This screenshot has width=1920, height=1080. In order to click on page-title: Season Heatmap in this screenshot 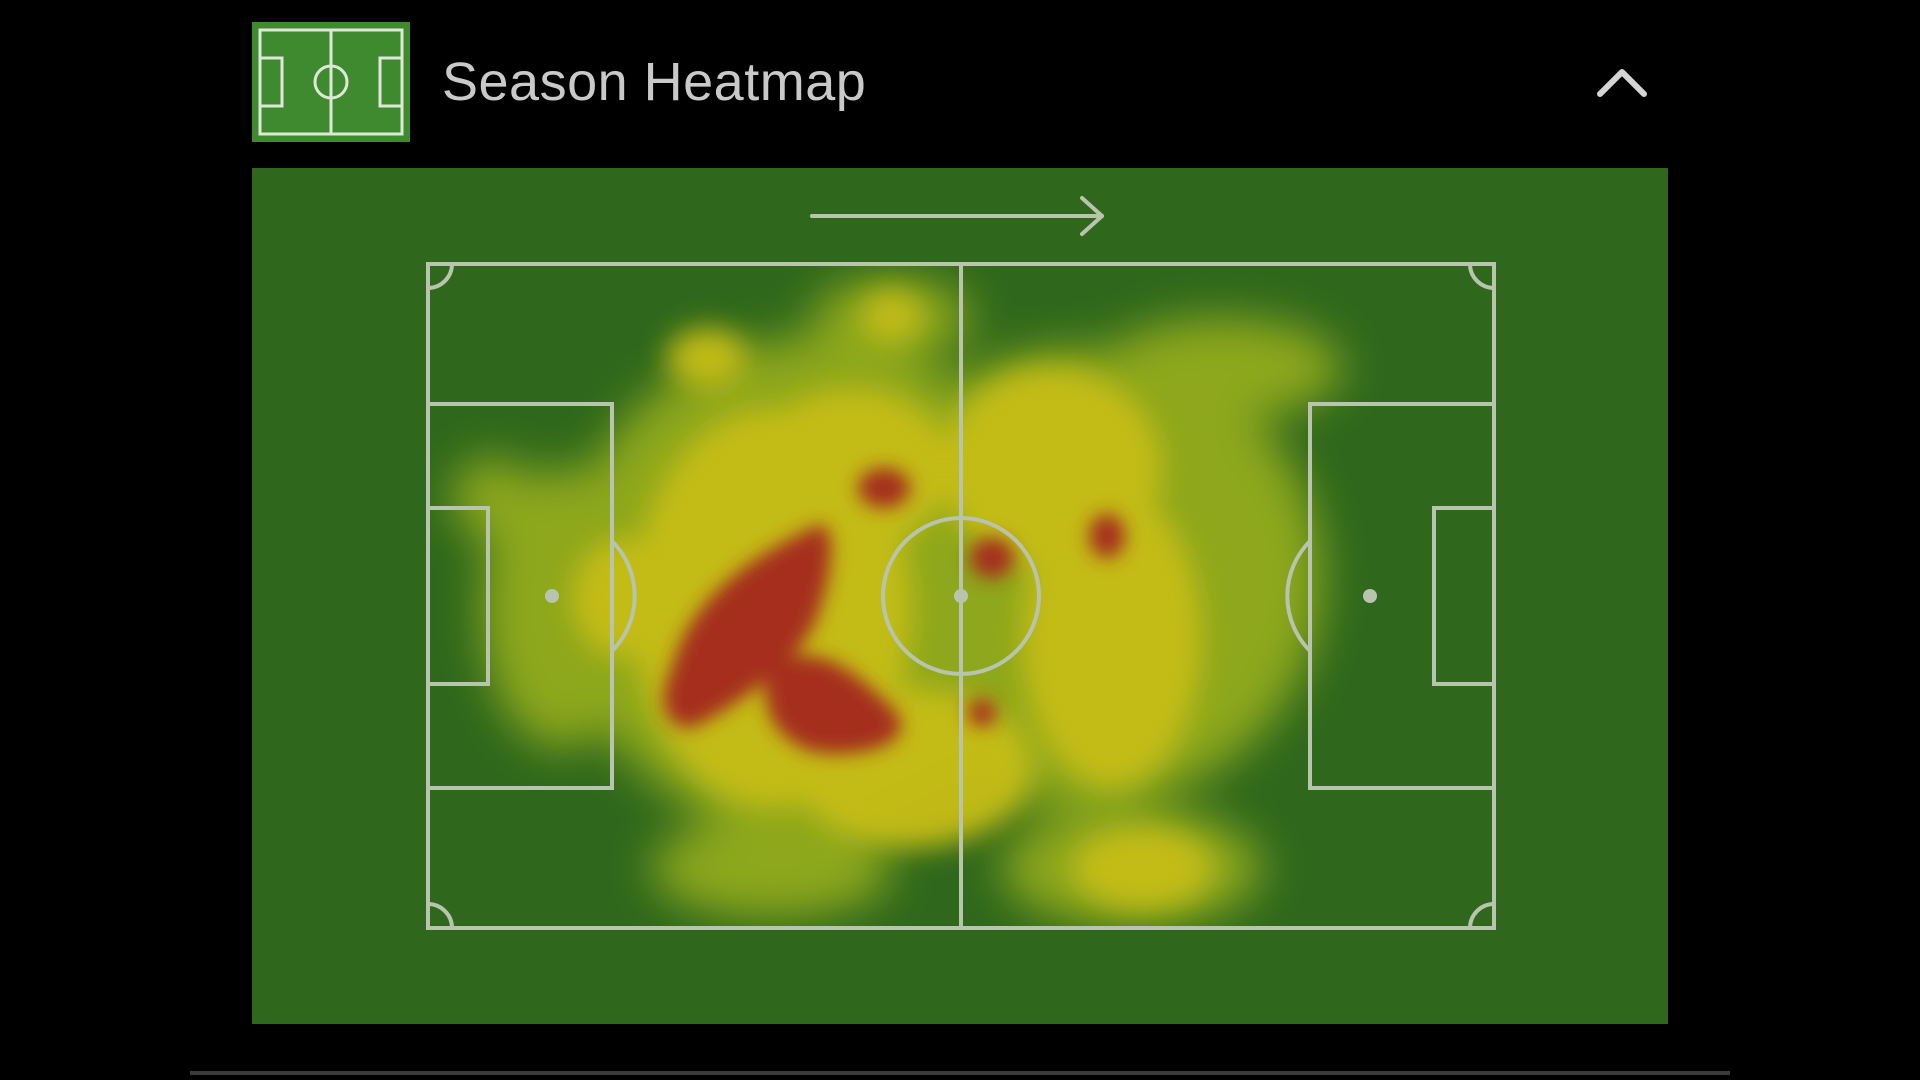, I will do `click(654, 82)`.